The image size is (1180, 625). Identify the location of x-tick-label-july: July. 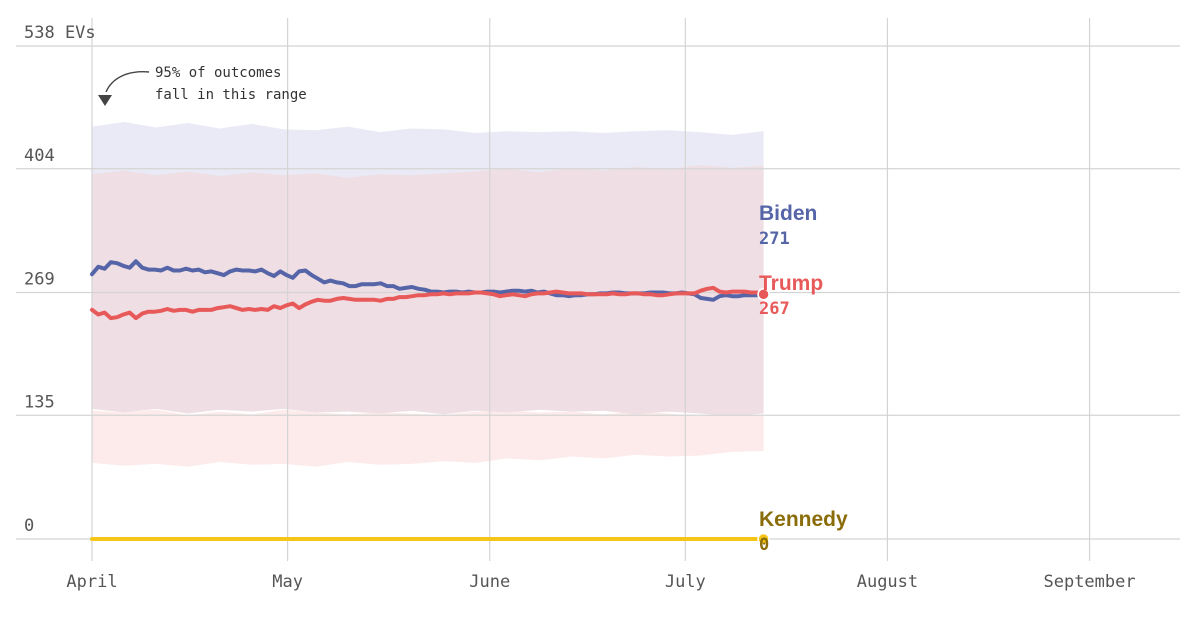
(685, 582).